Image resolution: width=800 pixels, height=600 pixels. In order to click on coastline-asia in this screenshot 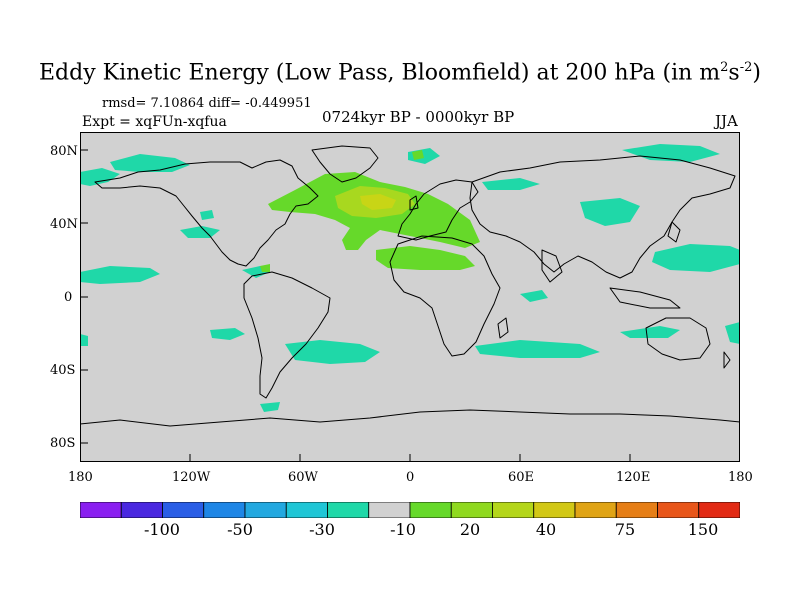, I will do `click(602, 217)`.